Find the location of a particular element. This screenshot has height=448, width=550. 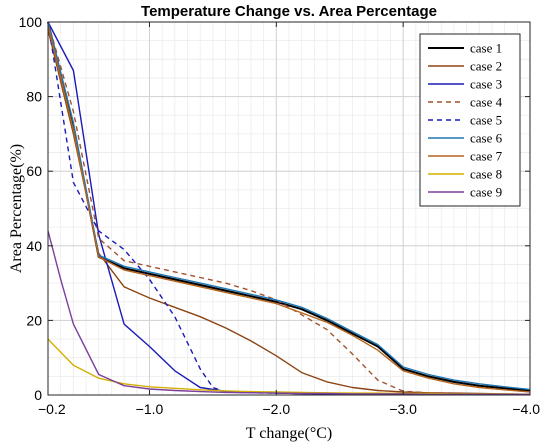

x-tick-label: −0.2 is located at coordinates (52, 409).